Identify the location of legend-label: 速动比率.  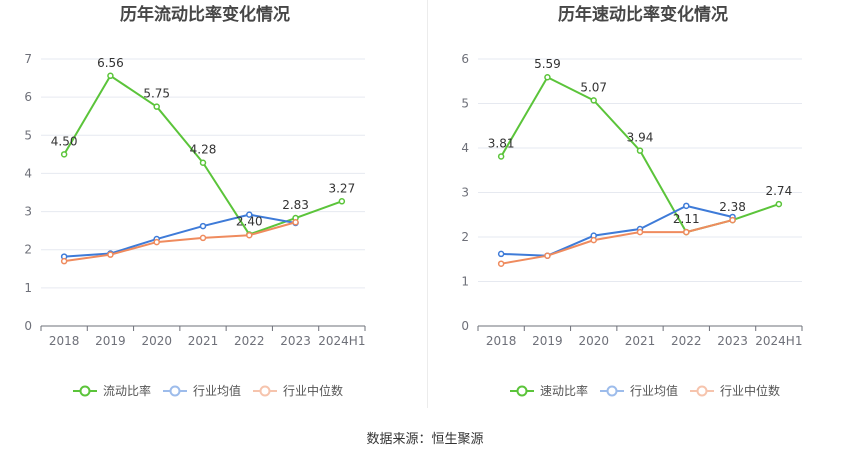
(564, 390).